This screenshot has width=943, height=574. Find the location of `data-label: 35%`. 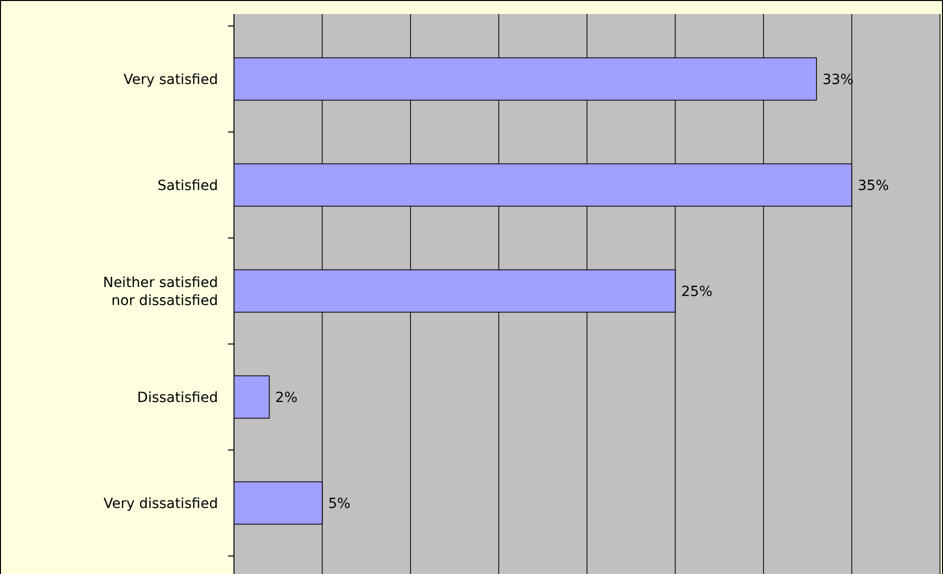

data-label: 35% is located at coordinates (873, 186).